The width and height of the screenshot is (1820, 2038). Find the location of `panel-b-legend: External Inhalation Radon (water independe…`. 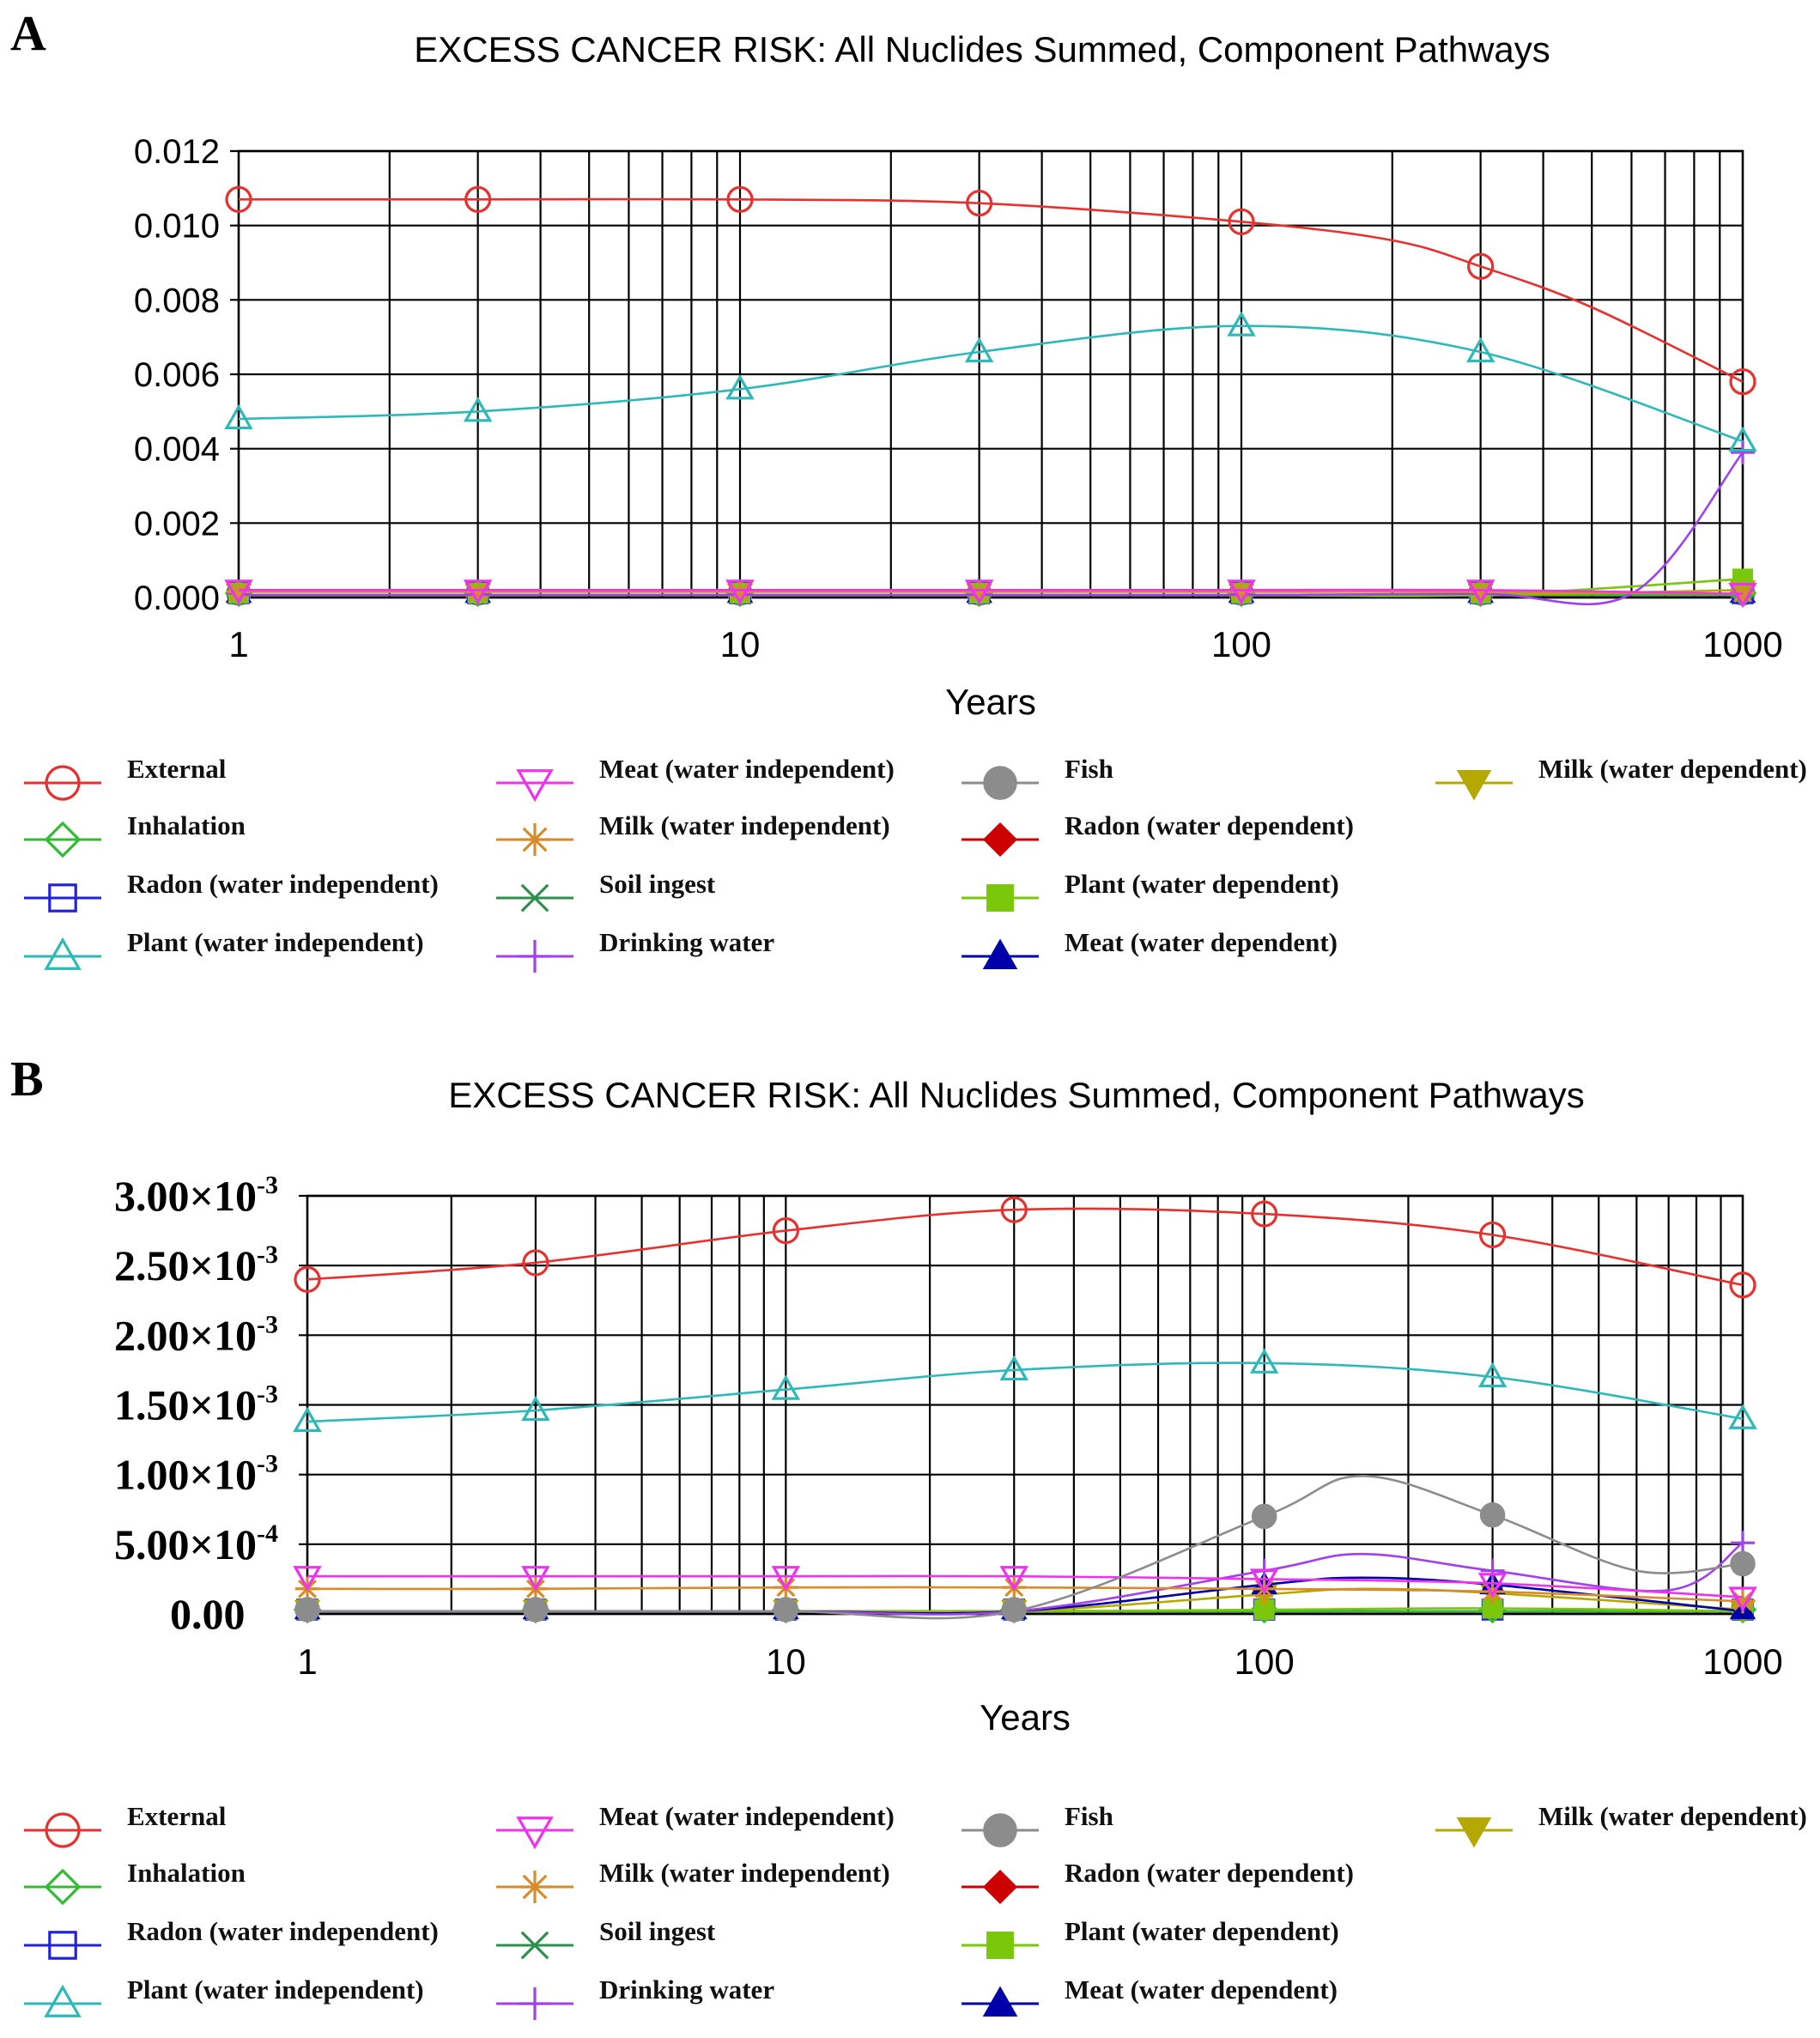

panel-b-legend: External Inhalation Radon (water independe… is located at coordinates (915, 1910).